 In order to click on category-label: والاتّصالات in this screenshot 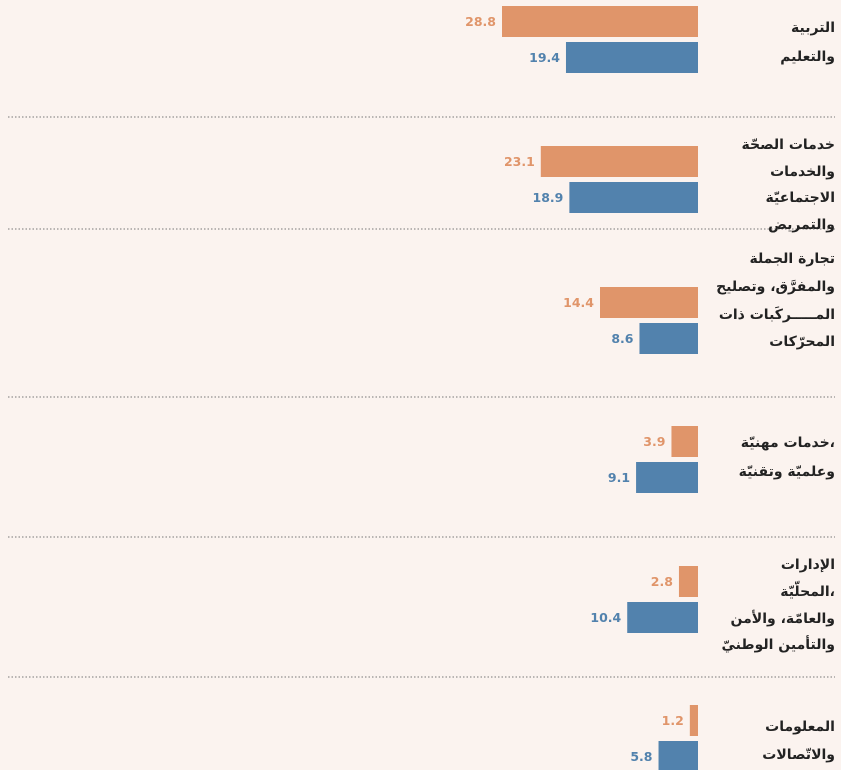, I will do `click(798, 755)`.